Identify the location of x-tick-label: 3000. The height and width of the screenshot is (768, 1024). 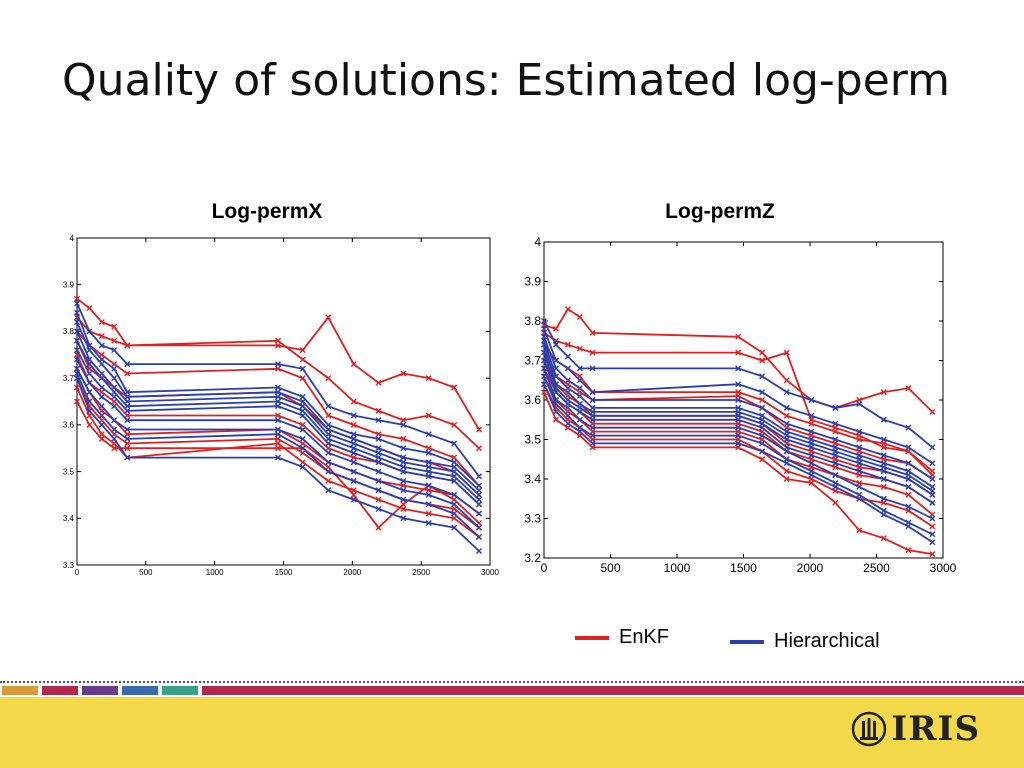
(943, 568).